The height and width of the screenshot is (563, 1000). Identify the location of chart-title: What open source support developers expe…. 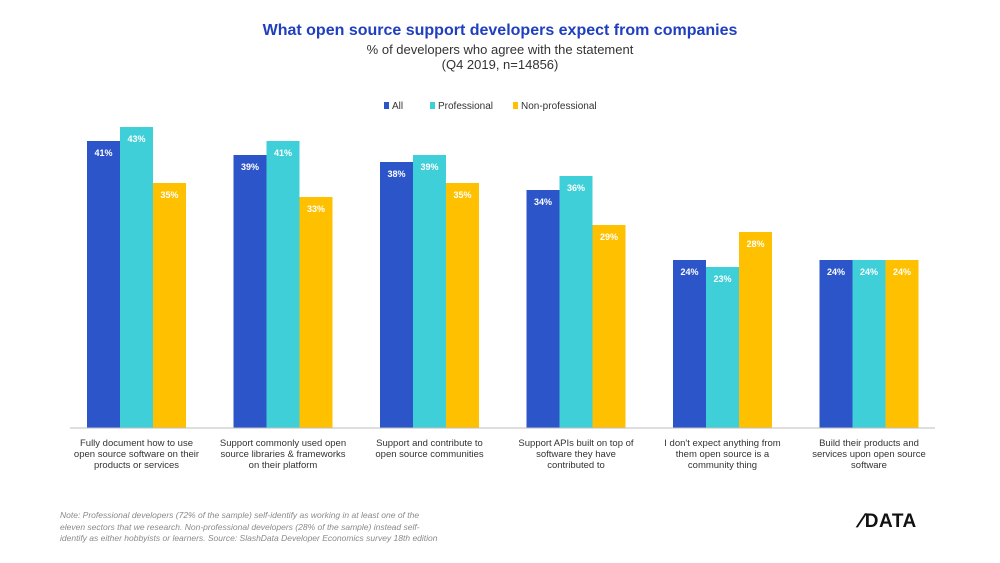
(500, 30).